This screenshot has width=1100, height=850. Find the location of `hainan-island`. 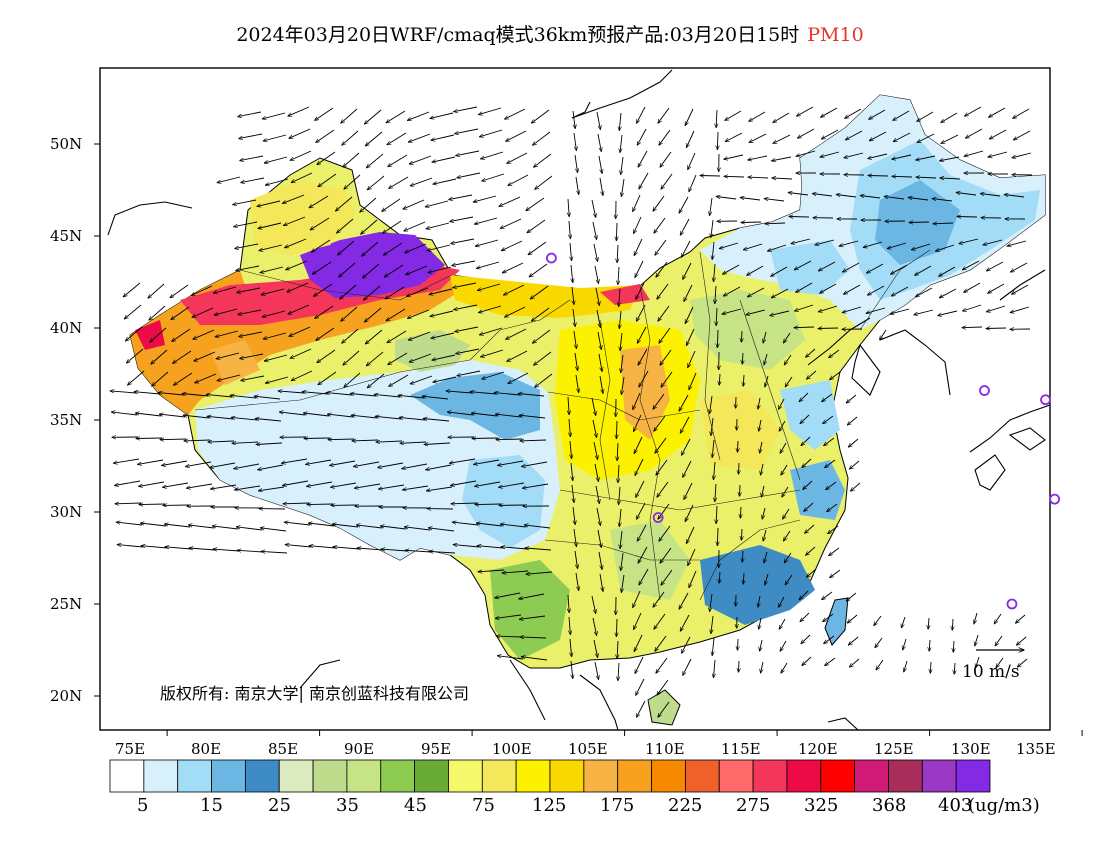

hainan-island is located at coordinates (664, 707).